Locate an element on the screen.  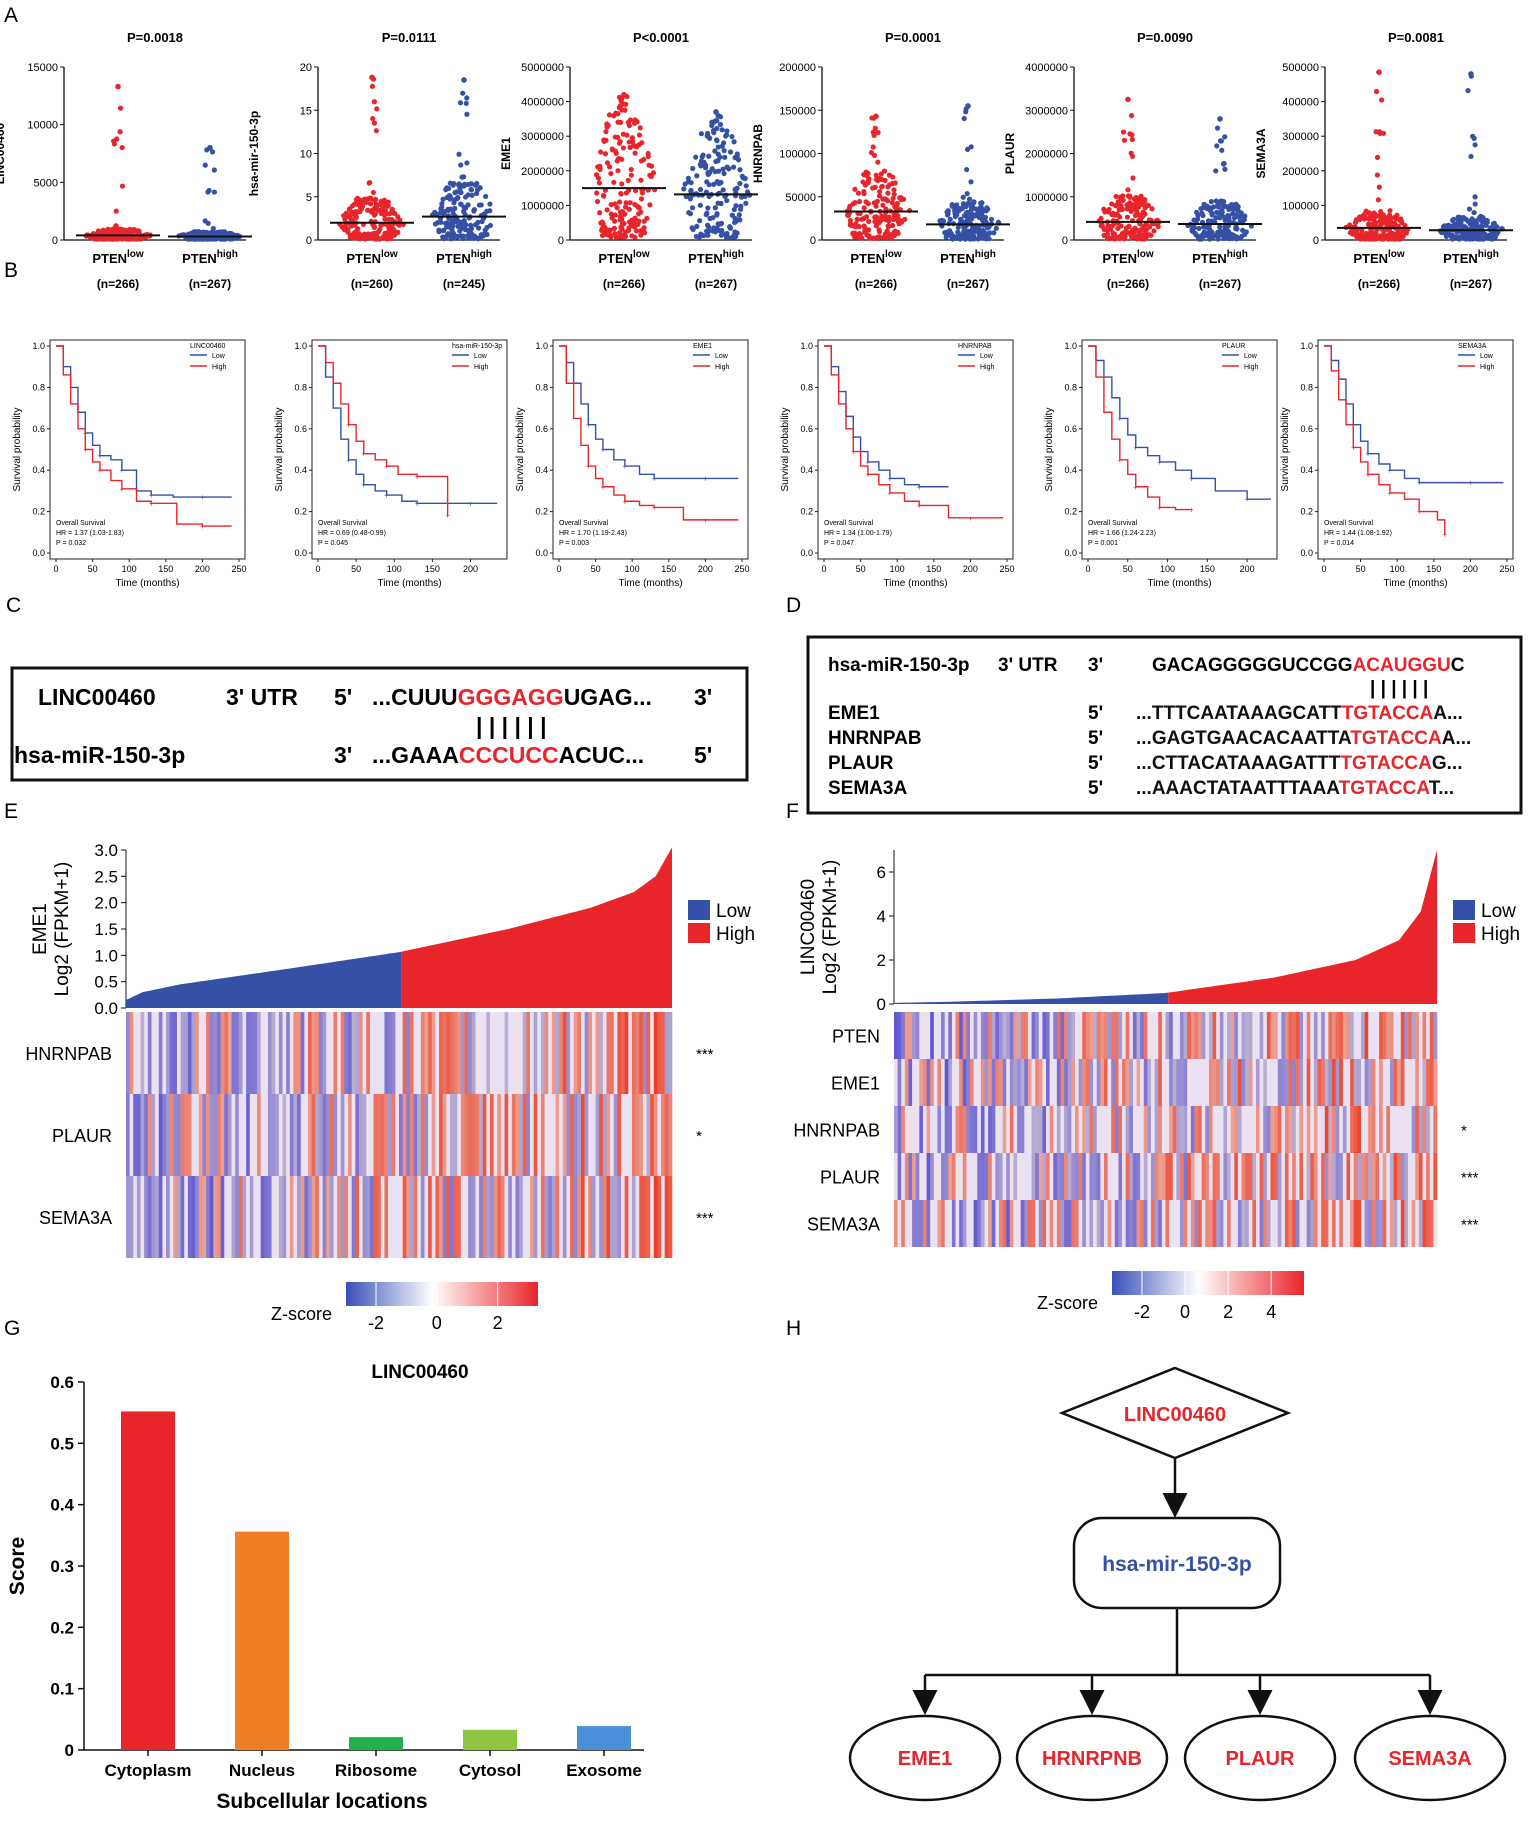
legend-label-high: High is located at coordinates (1500, 934).